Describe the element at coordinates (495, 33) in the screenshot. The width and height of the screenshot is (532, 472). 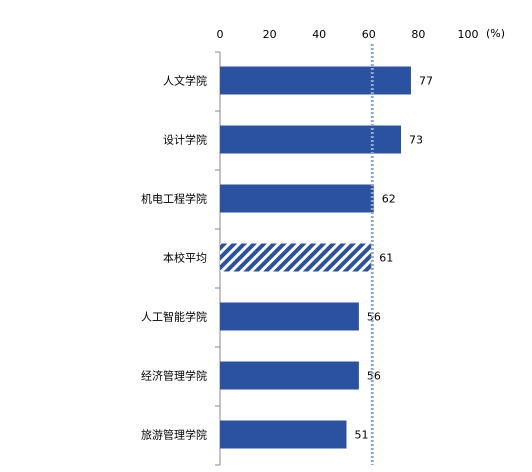
I see `x-unit-label: (%)` at that location.